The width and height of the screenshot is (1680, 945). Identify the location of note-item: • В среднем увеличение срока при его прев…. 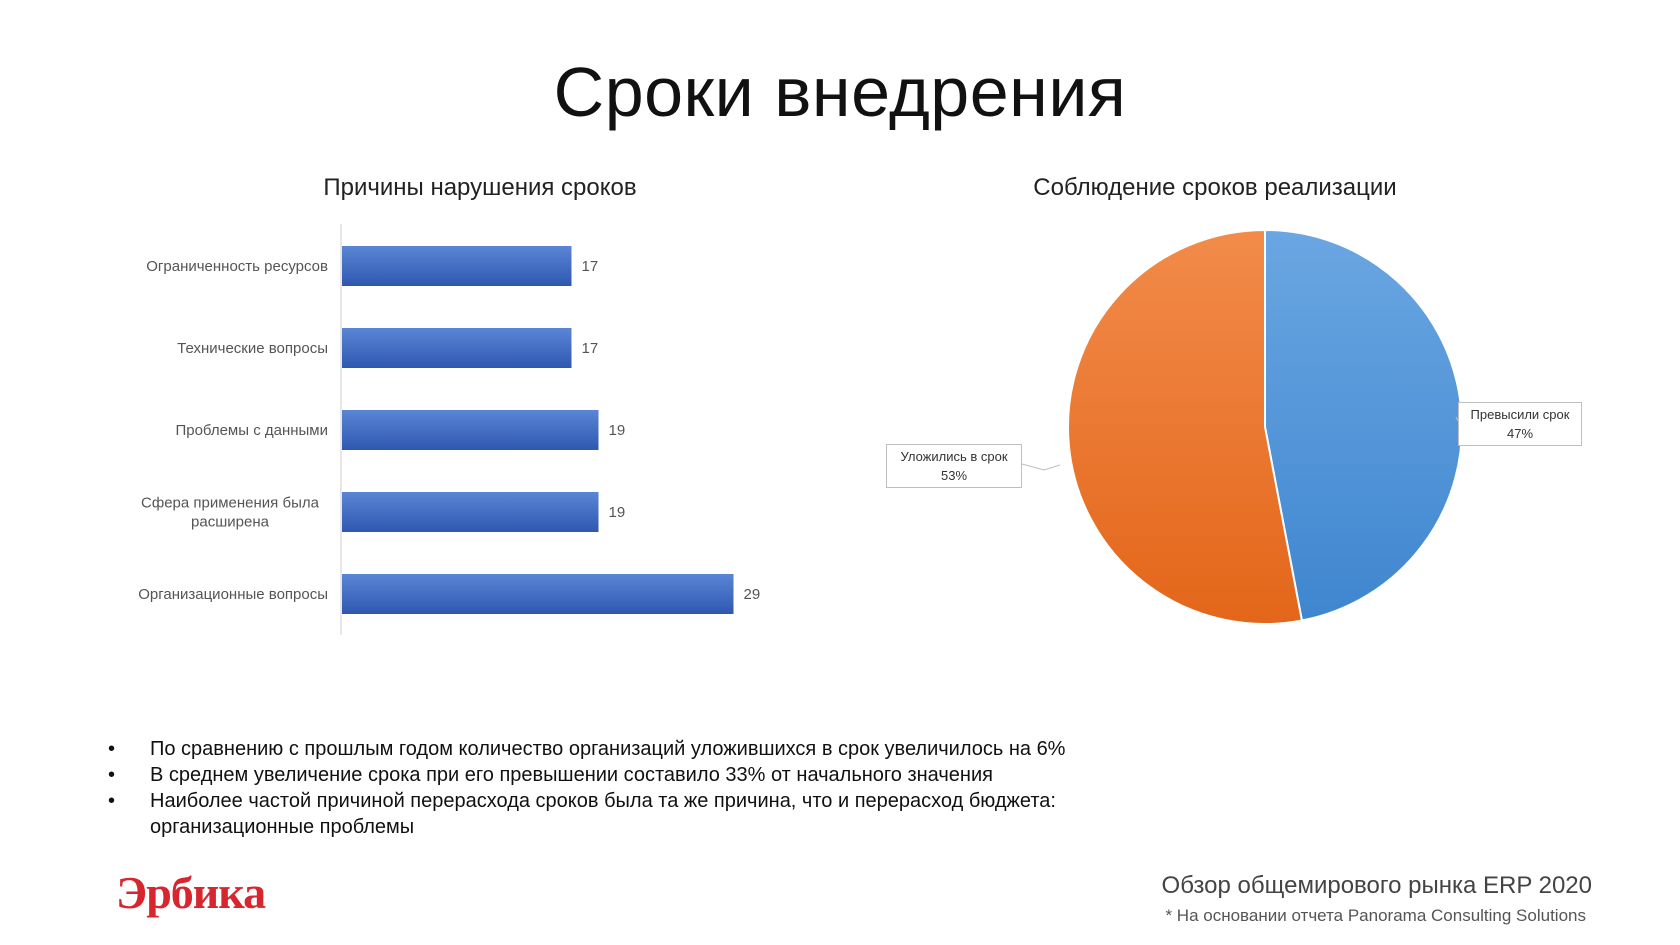
(658, 775).